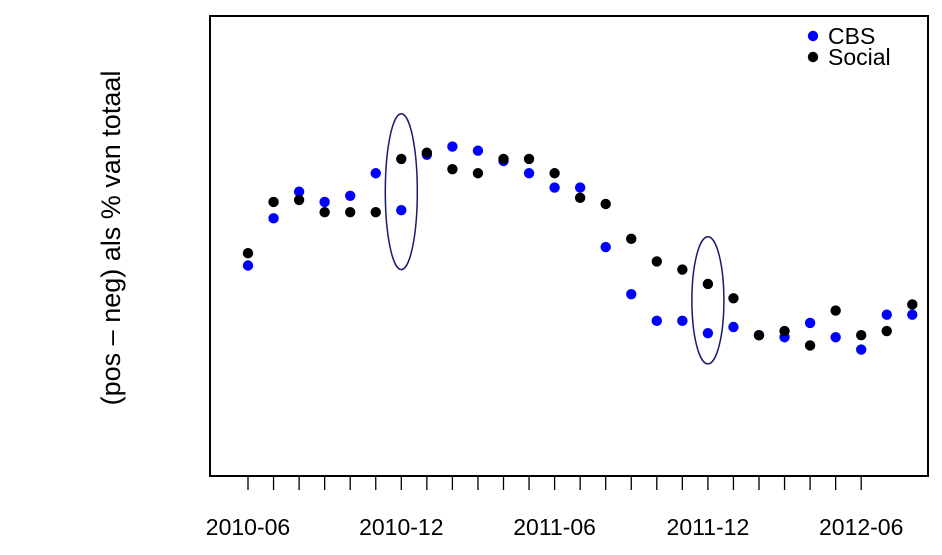  What do you see at coordinates (813, 57) in the screenshot?
I see `legend-marker-social` at bounding box center [813, 57].